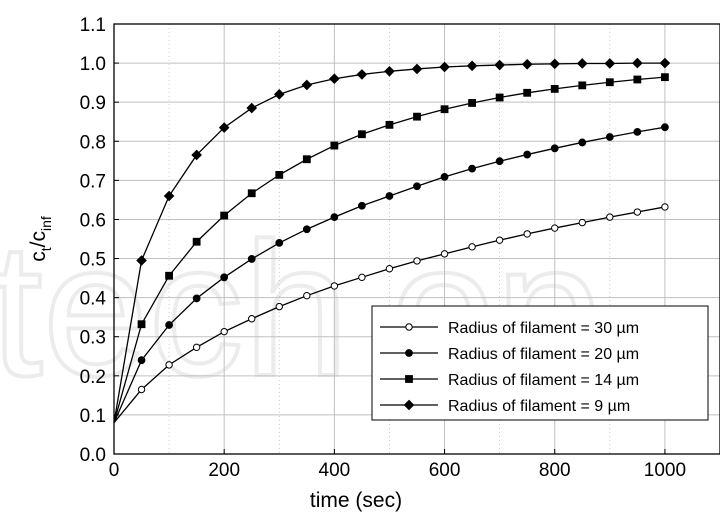 The height and width of the screenshot is (514, 720). Describe the element at coordinates (114, 470) in the screenshot. I see `x-tick-label: 0` at that location.